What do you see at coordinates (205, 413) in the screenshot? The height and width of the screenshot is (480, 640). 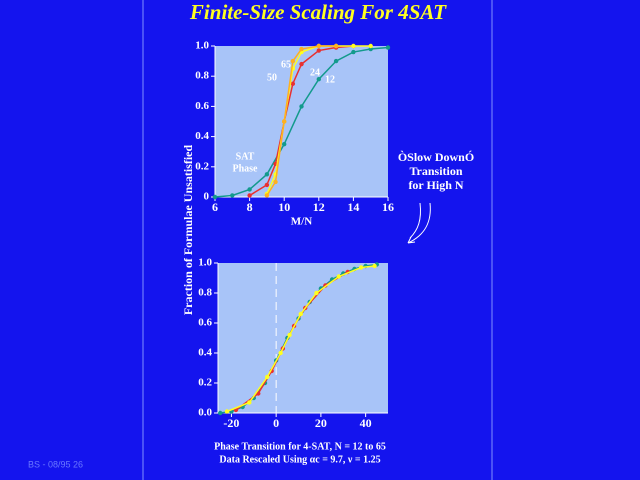 I see `y-tick-label: 0.0` at bounding box center [205, 413].